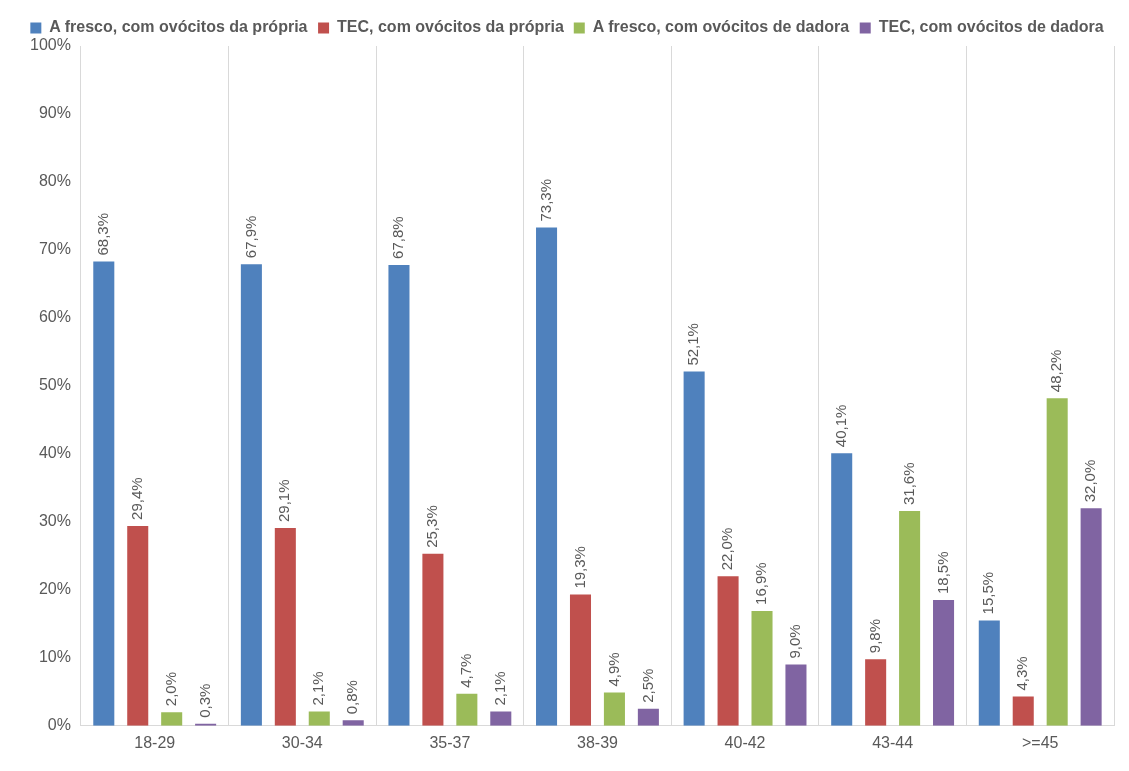 Image resolution: width=1129 pixels, height=771 pixels. What do you see at coordinates (647, 685) in the screenshot?
I see `data-label: 2,5%` at bounding box center [647, 685].